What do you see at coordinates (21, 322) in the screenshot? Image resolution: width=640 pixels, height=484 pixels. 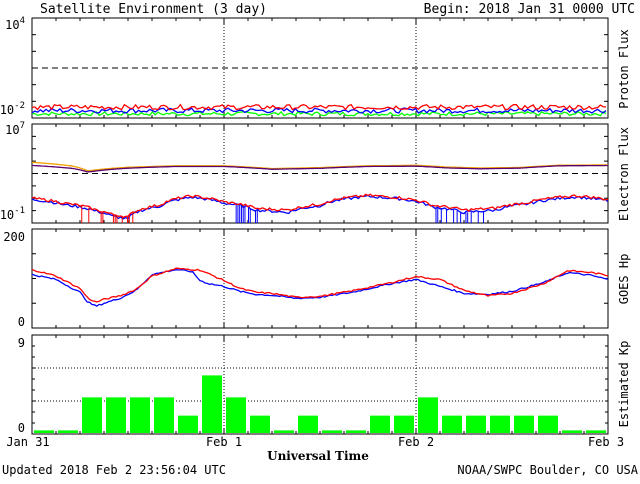 I see `hp-ytick-bottom: 0` at bounding box center [21, 322].